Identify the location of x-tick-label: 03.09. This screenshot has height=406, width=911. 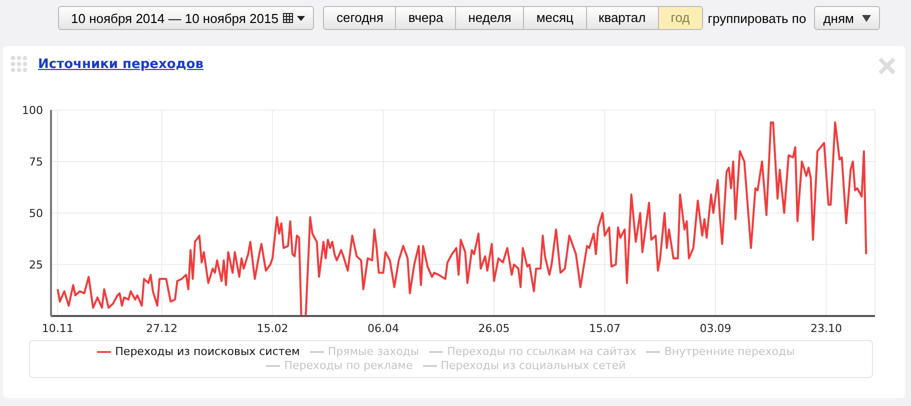
(716, 328).